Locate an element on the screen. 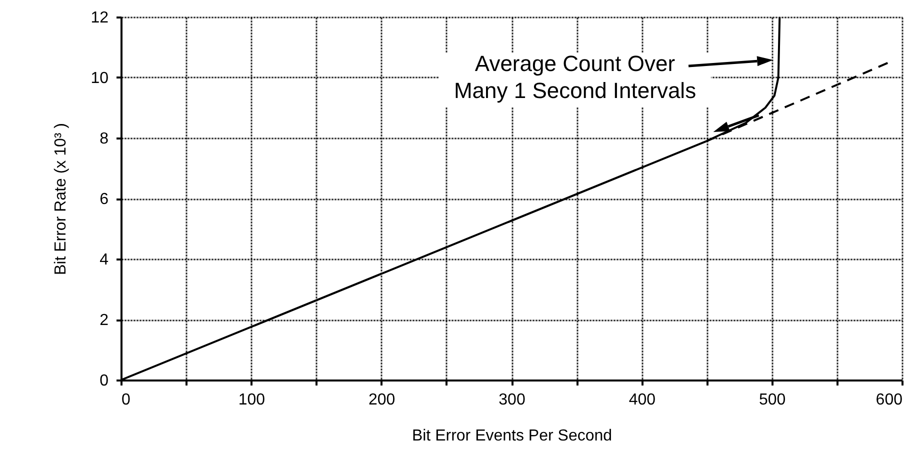 The image size is (917, 463). x-tick-label: 400 is located at coordinates (642, 400).